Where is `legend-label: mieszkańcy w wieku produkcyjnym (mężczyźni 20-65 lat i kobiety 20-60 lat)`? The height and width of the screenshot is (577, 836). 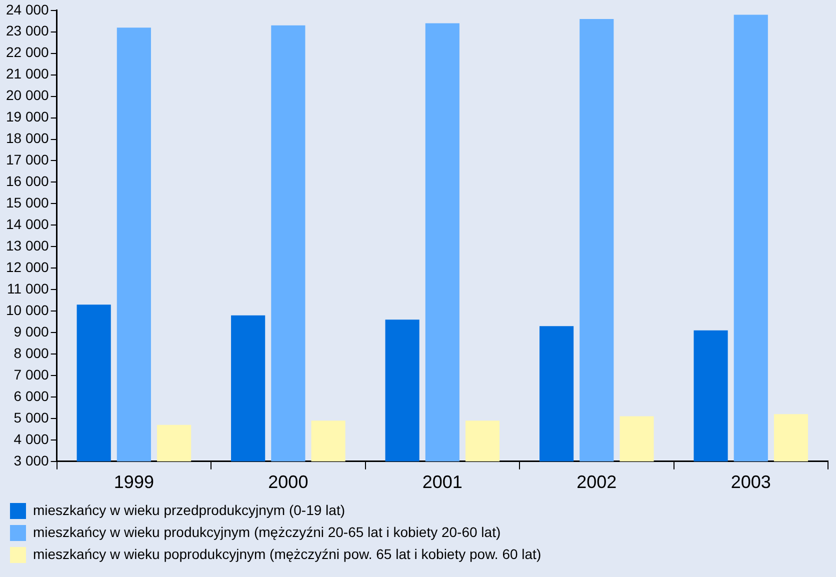
legend-label: mieszkańcy w wieku produkcyjnym (mężczyźni 20-65 lat i kobiety 20-60 lat) is located at coordinates (267, 532).